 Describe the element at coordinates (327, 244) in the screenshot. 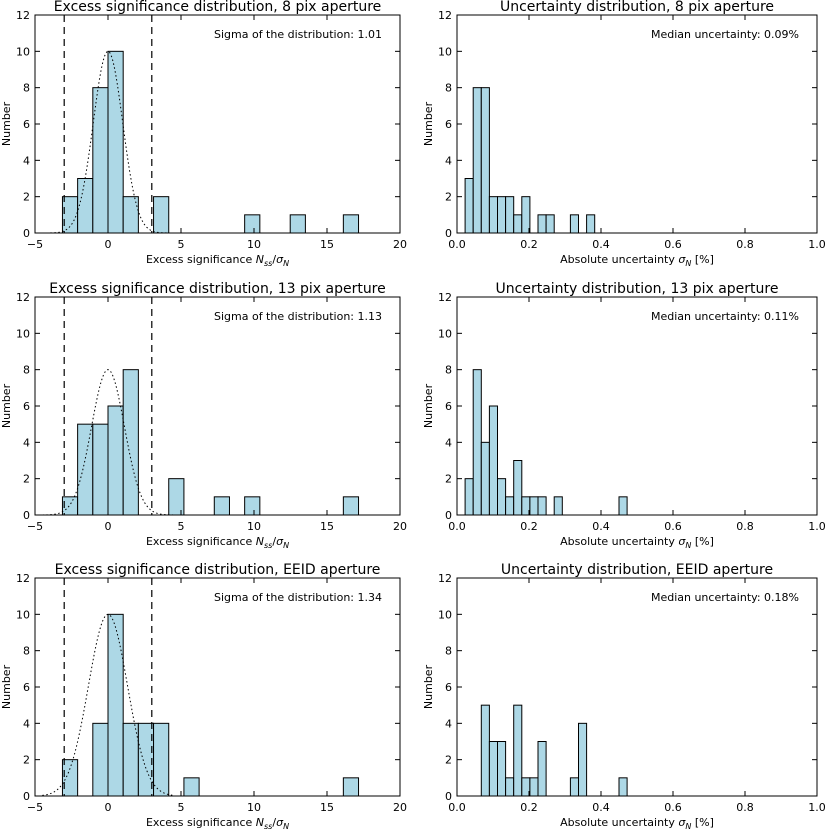

I see `x-tick-label: 15` at that location.